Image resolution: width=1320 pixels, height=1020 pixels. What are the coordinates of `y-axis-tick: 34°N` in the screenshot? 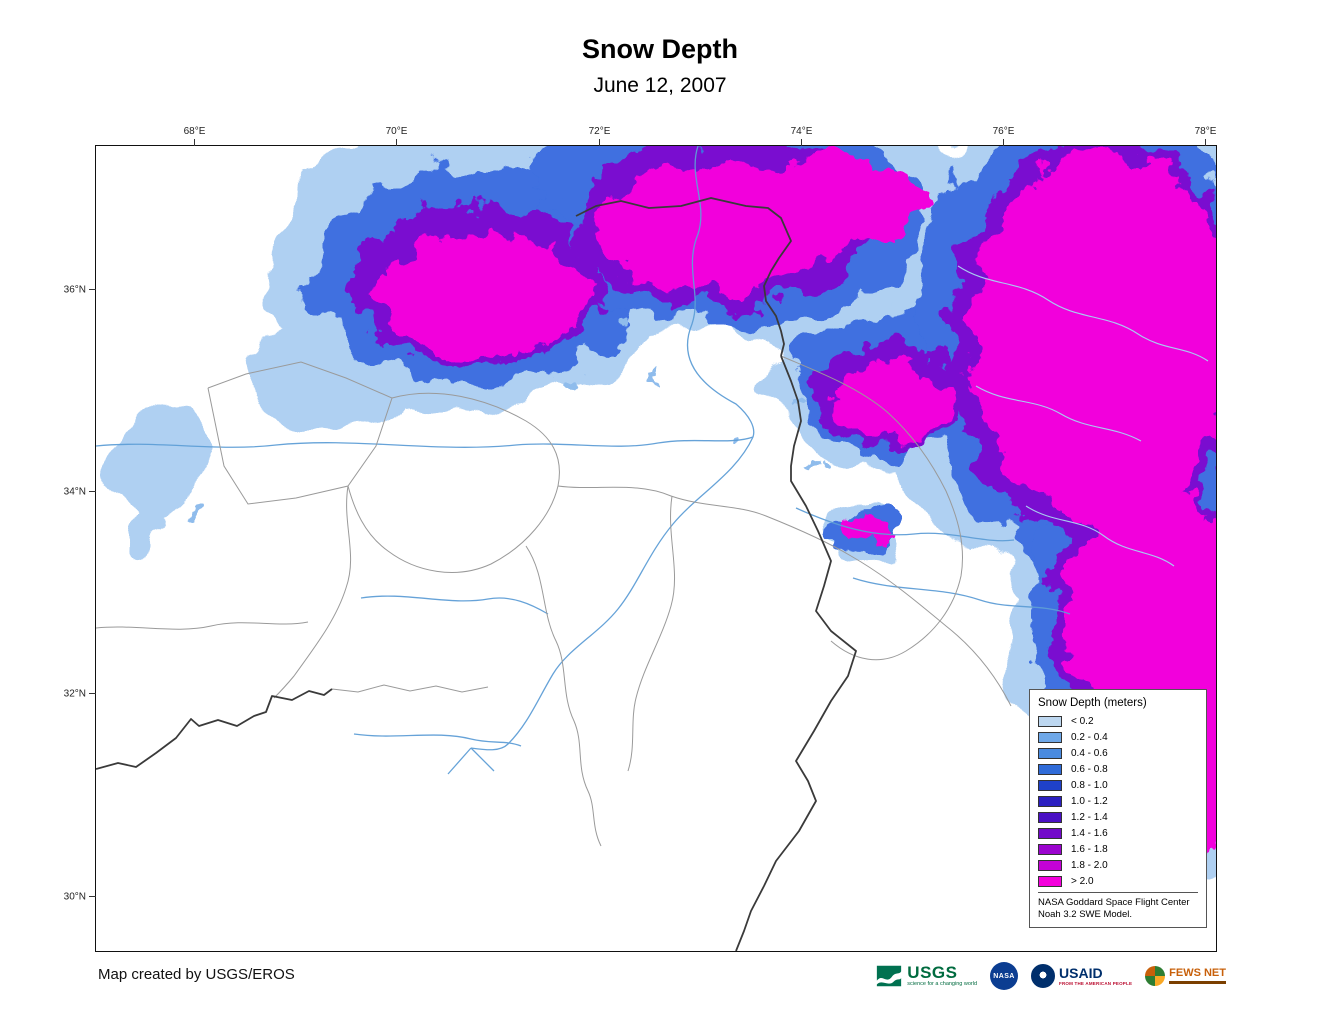 It's located at (80, 491).